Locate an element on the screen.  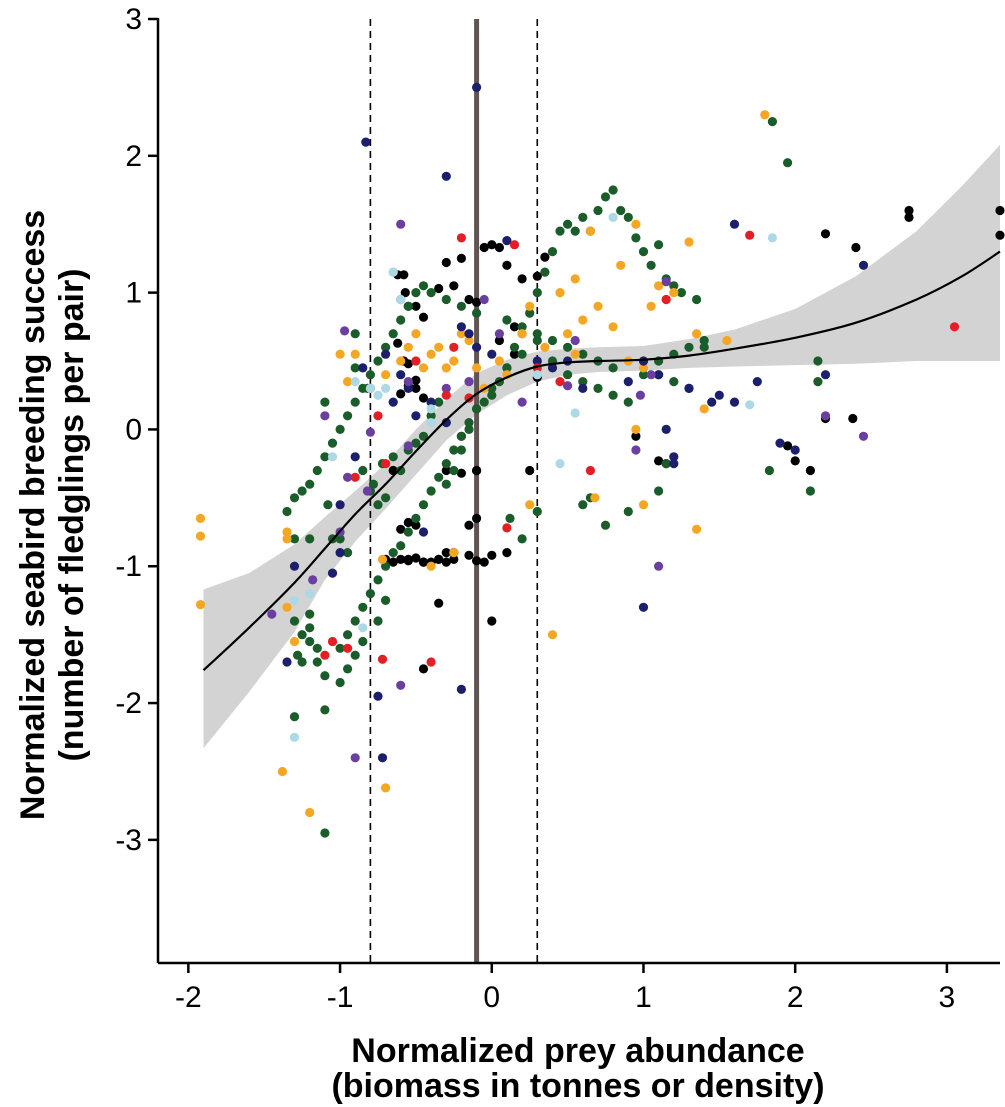
x-axis-title-line-2: (biomass in tonnes or density) is located at coordinates (577, 1086).